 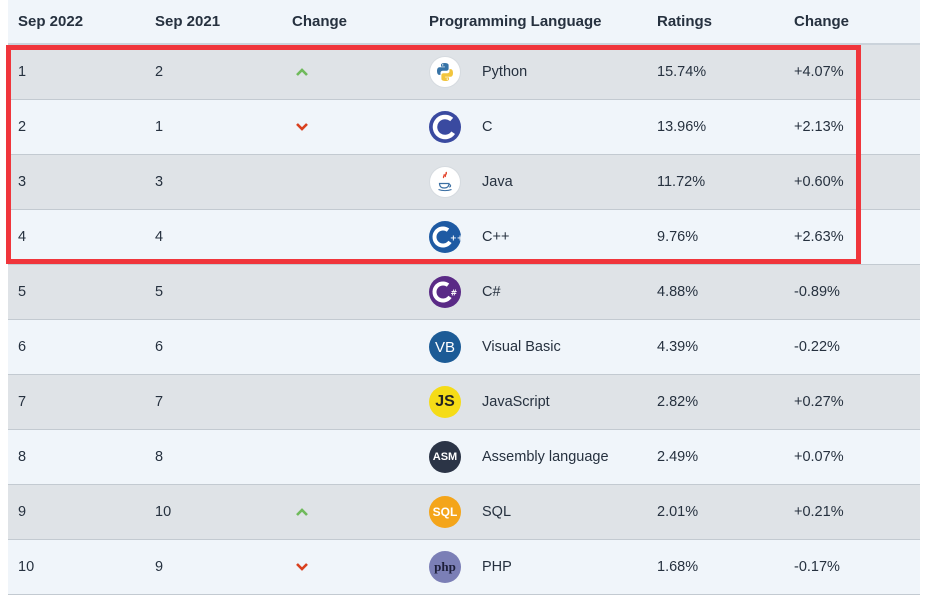 I want to click on rating-change-value: +0.07%, so click(x=819, y=457).